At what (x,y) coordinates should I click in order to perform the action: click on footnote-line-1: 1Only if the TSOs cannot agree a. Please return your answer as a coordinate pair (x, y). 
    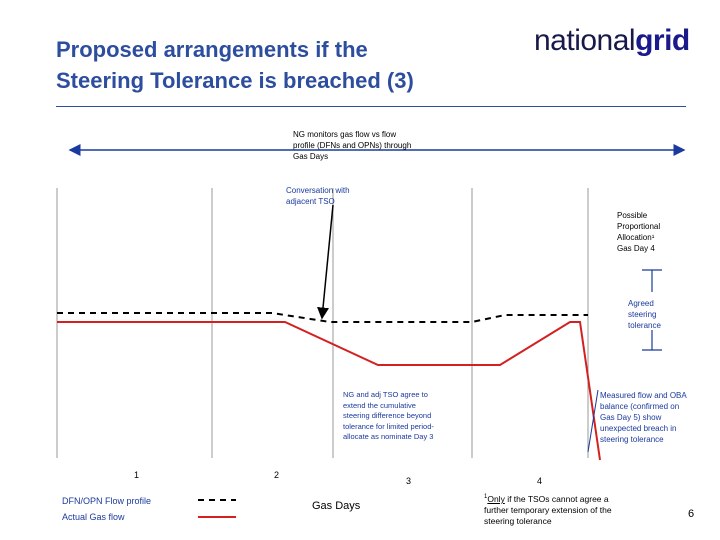
    Looking at the image, I should click on (548, 498).